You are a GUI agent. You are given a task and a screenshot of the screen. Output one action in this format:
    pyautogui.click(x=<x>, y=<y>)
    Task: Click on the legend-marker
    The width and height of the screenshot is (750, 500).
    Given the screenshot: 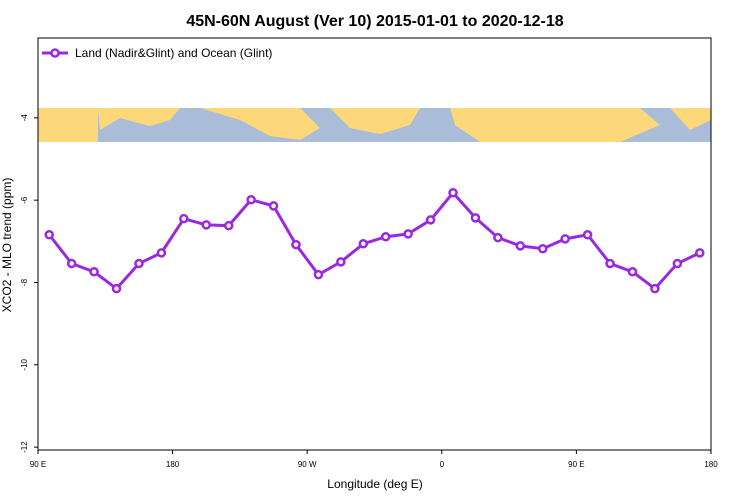 What is the action you would take?
    pyautogui.click(x=55, y=53)
    